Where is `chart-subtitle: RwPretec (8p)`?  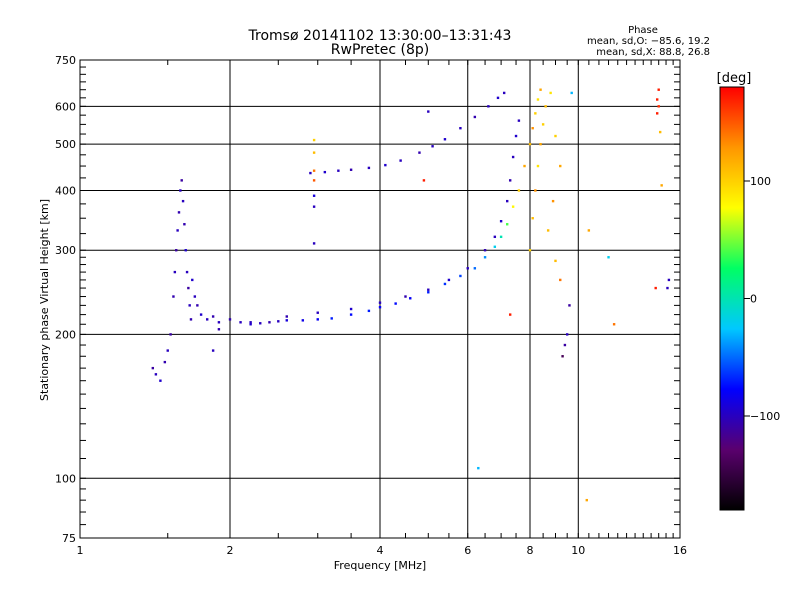
chart-subtitle: RwPretec (8p) is located at coordinates (380, 50).